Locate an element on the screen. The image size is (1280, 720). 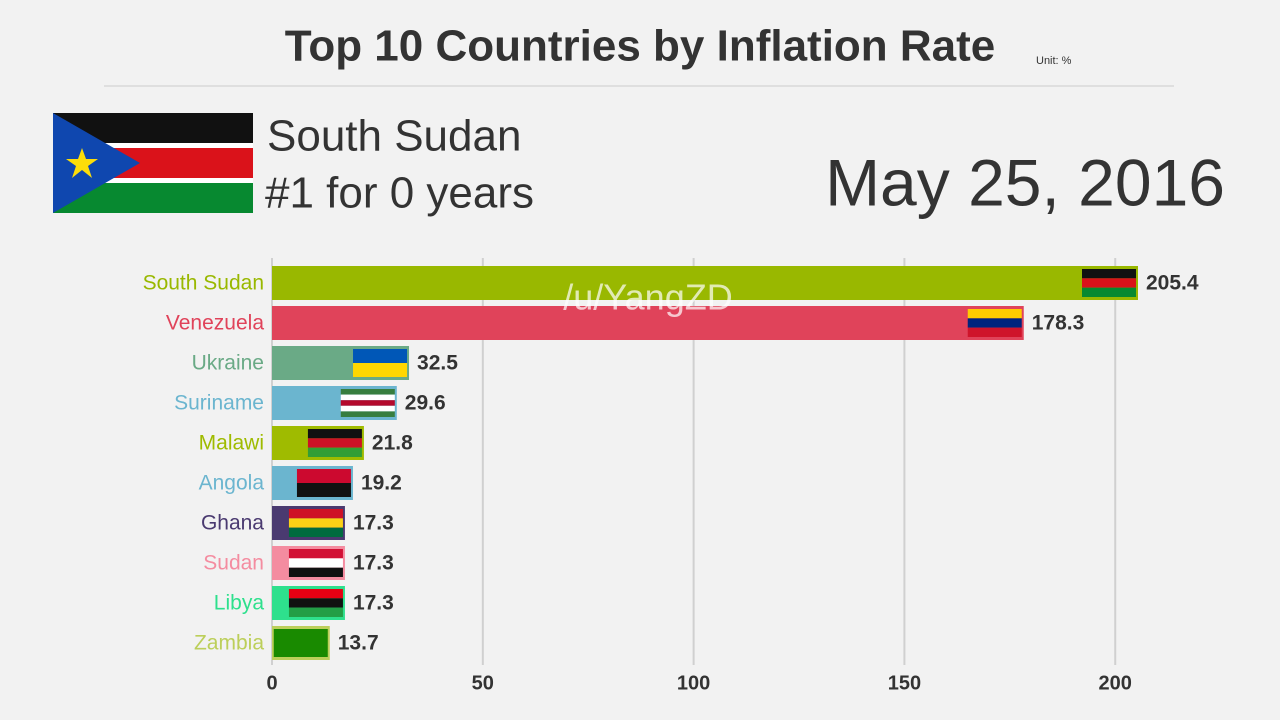
x-tick-label: 150 is located at coordinates (904, 683).